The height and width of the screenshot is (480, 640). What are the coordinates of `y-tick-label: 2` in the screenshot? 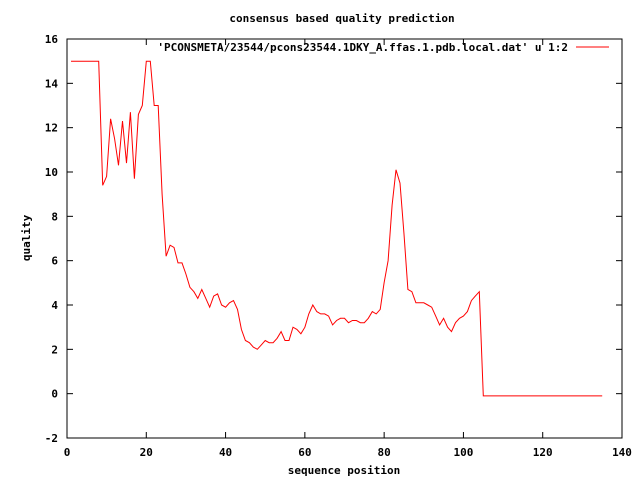 It's located at (54, 349).